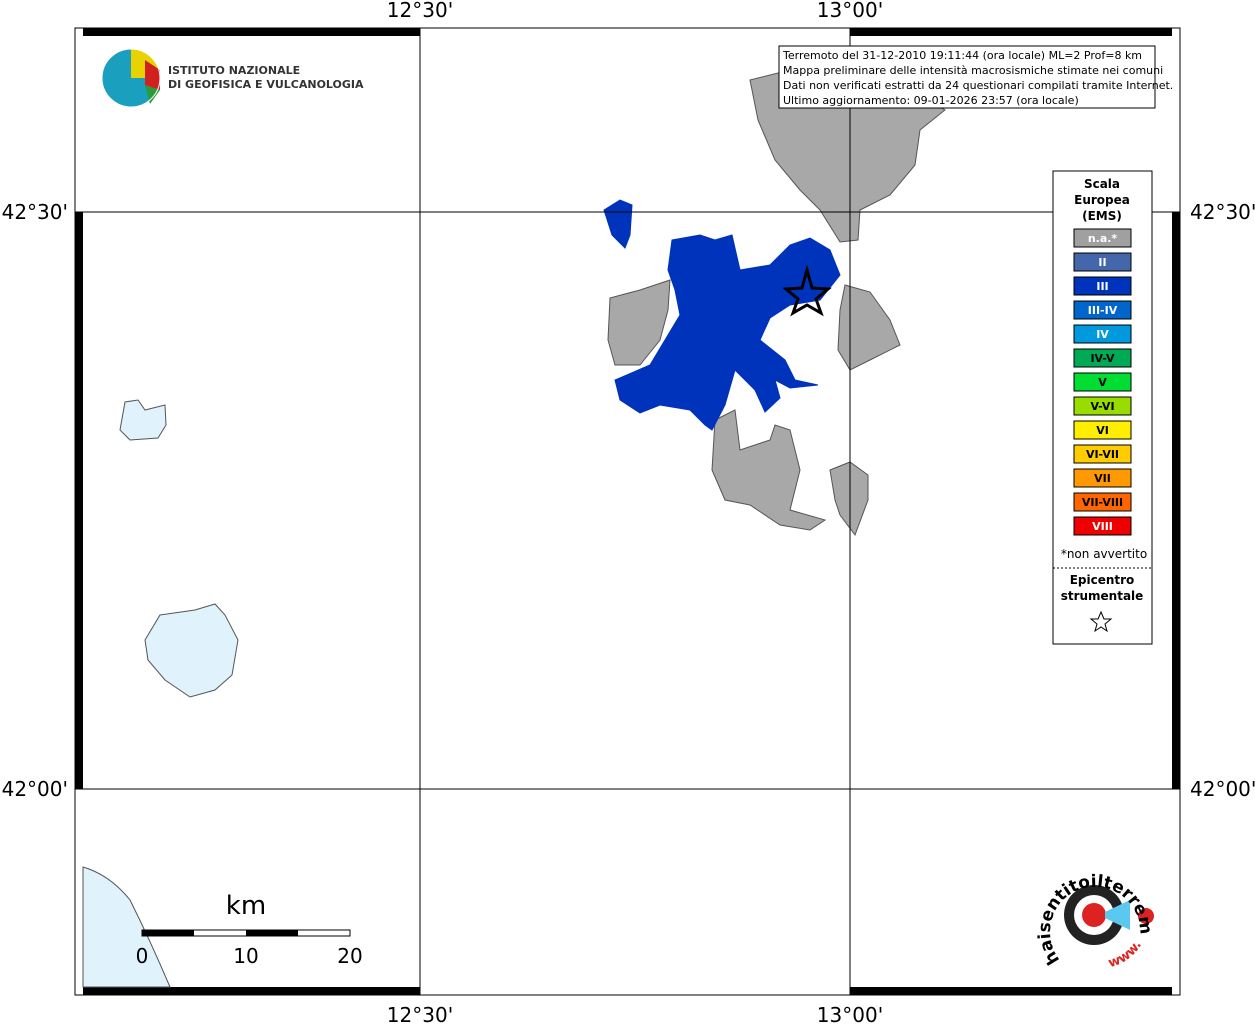  Describe the element at coordinates (126, 927) in the screenshot. I see `sea` at that location.